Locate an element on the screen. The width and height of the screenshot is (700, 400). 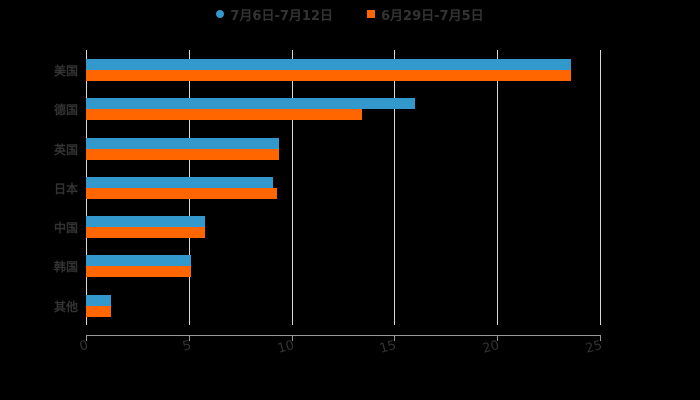
x-tick-label: 0 is located at coordinates (84, 346).